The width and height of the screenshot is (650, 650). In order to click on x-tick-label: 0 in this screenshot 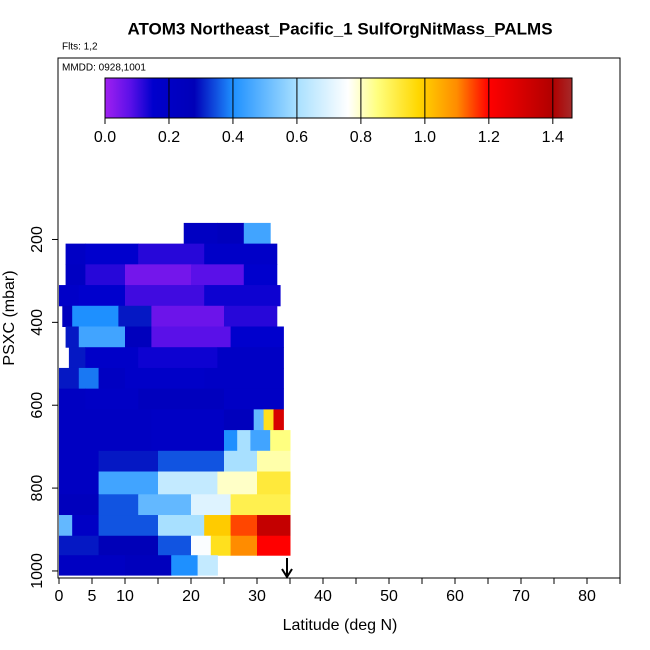, I will do `click(59, 596)`.